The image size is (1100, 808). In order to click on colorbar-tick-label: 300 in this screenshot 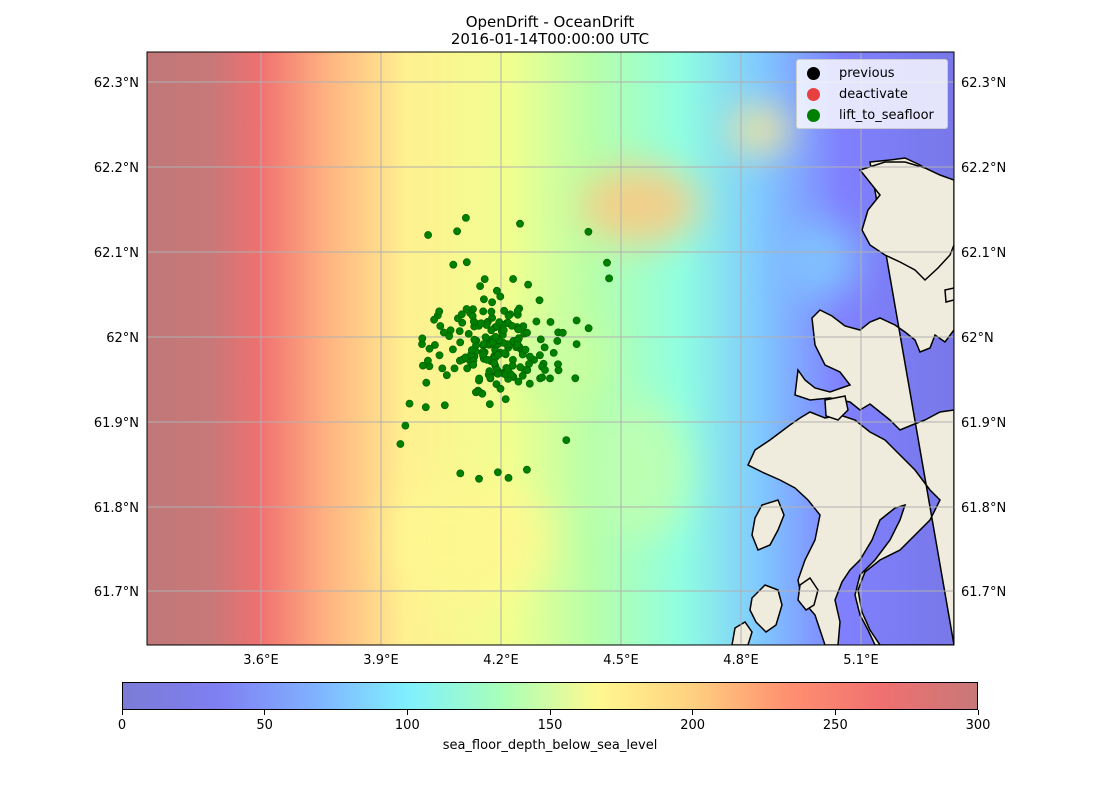, I will do `click(978, 725)`.